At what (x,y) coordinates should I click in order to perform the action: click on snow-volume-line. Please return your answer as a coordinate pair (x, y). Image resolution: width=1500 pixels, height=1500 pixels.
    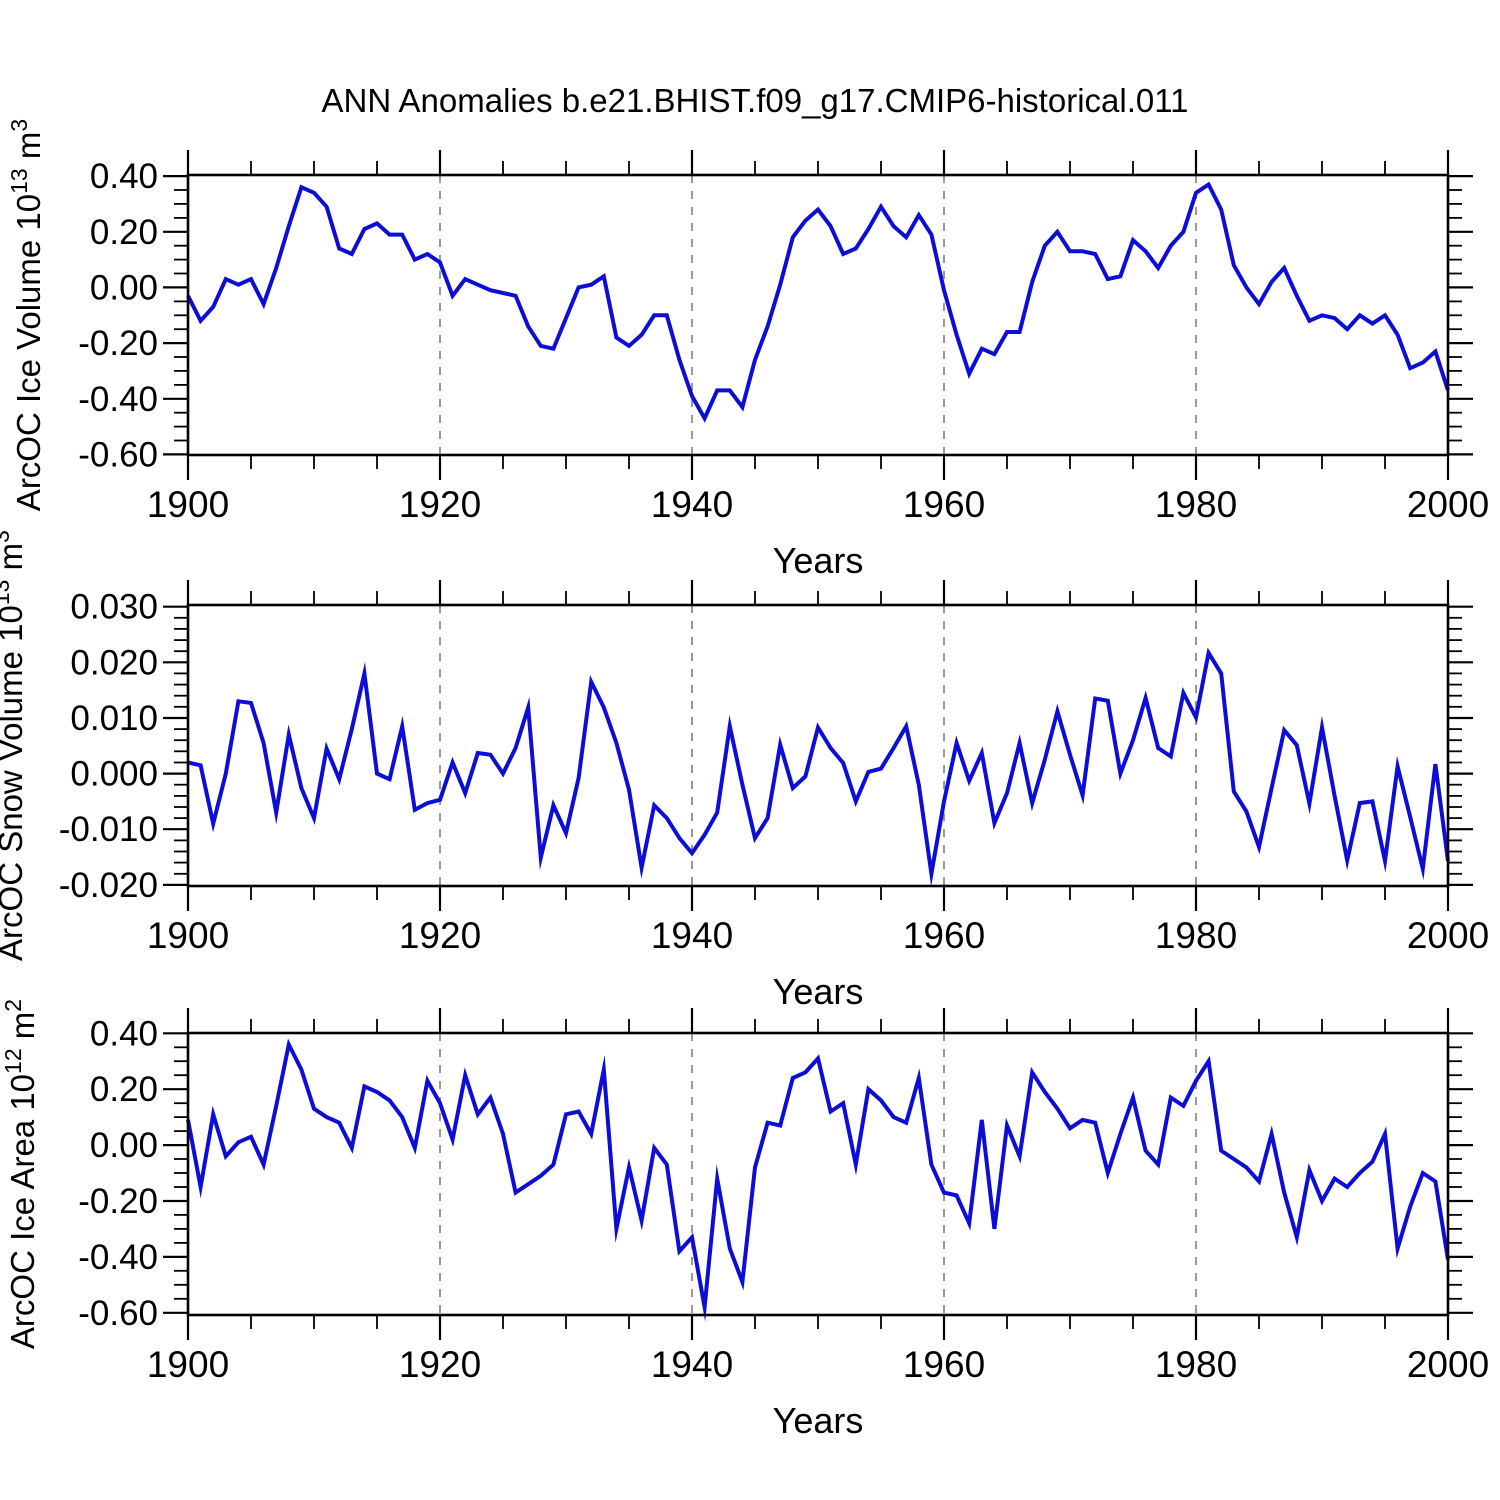
    Looking at the image, I should click on (818, 767).